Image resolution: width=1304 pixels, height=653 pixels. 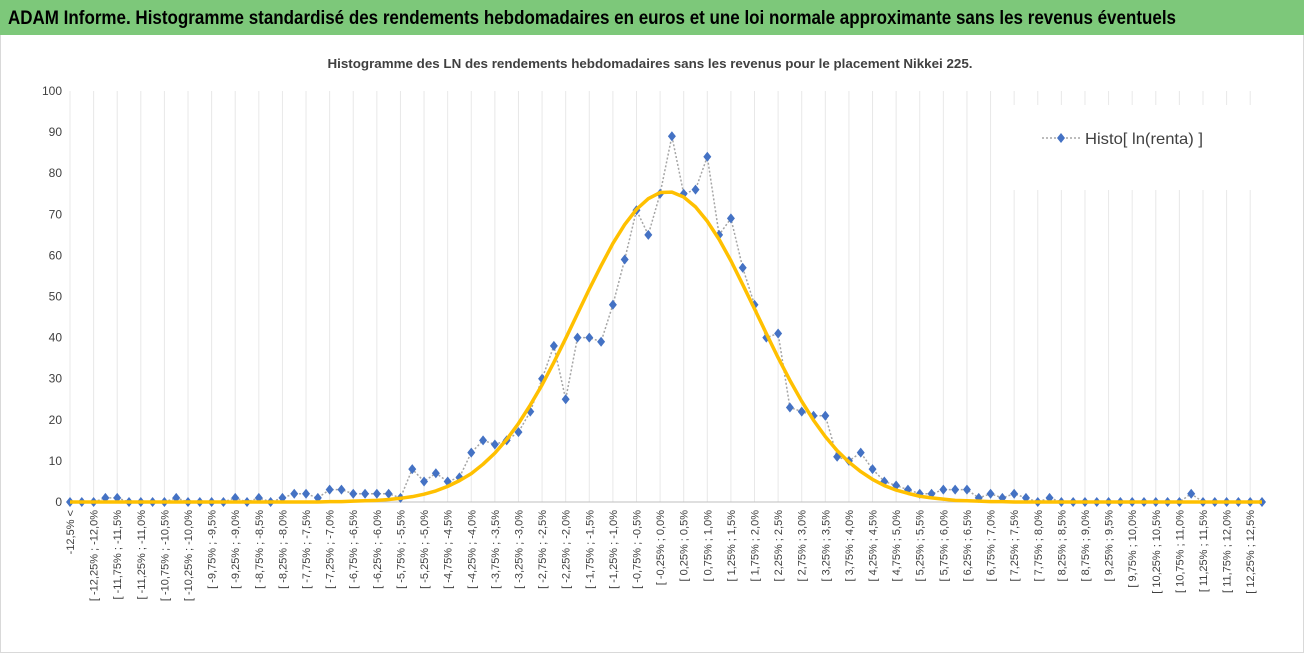 I want to click on x-tick-label: [ -5,25% ; -5,0%, so click(x=425, y=549).